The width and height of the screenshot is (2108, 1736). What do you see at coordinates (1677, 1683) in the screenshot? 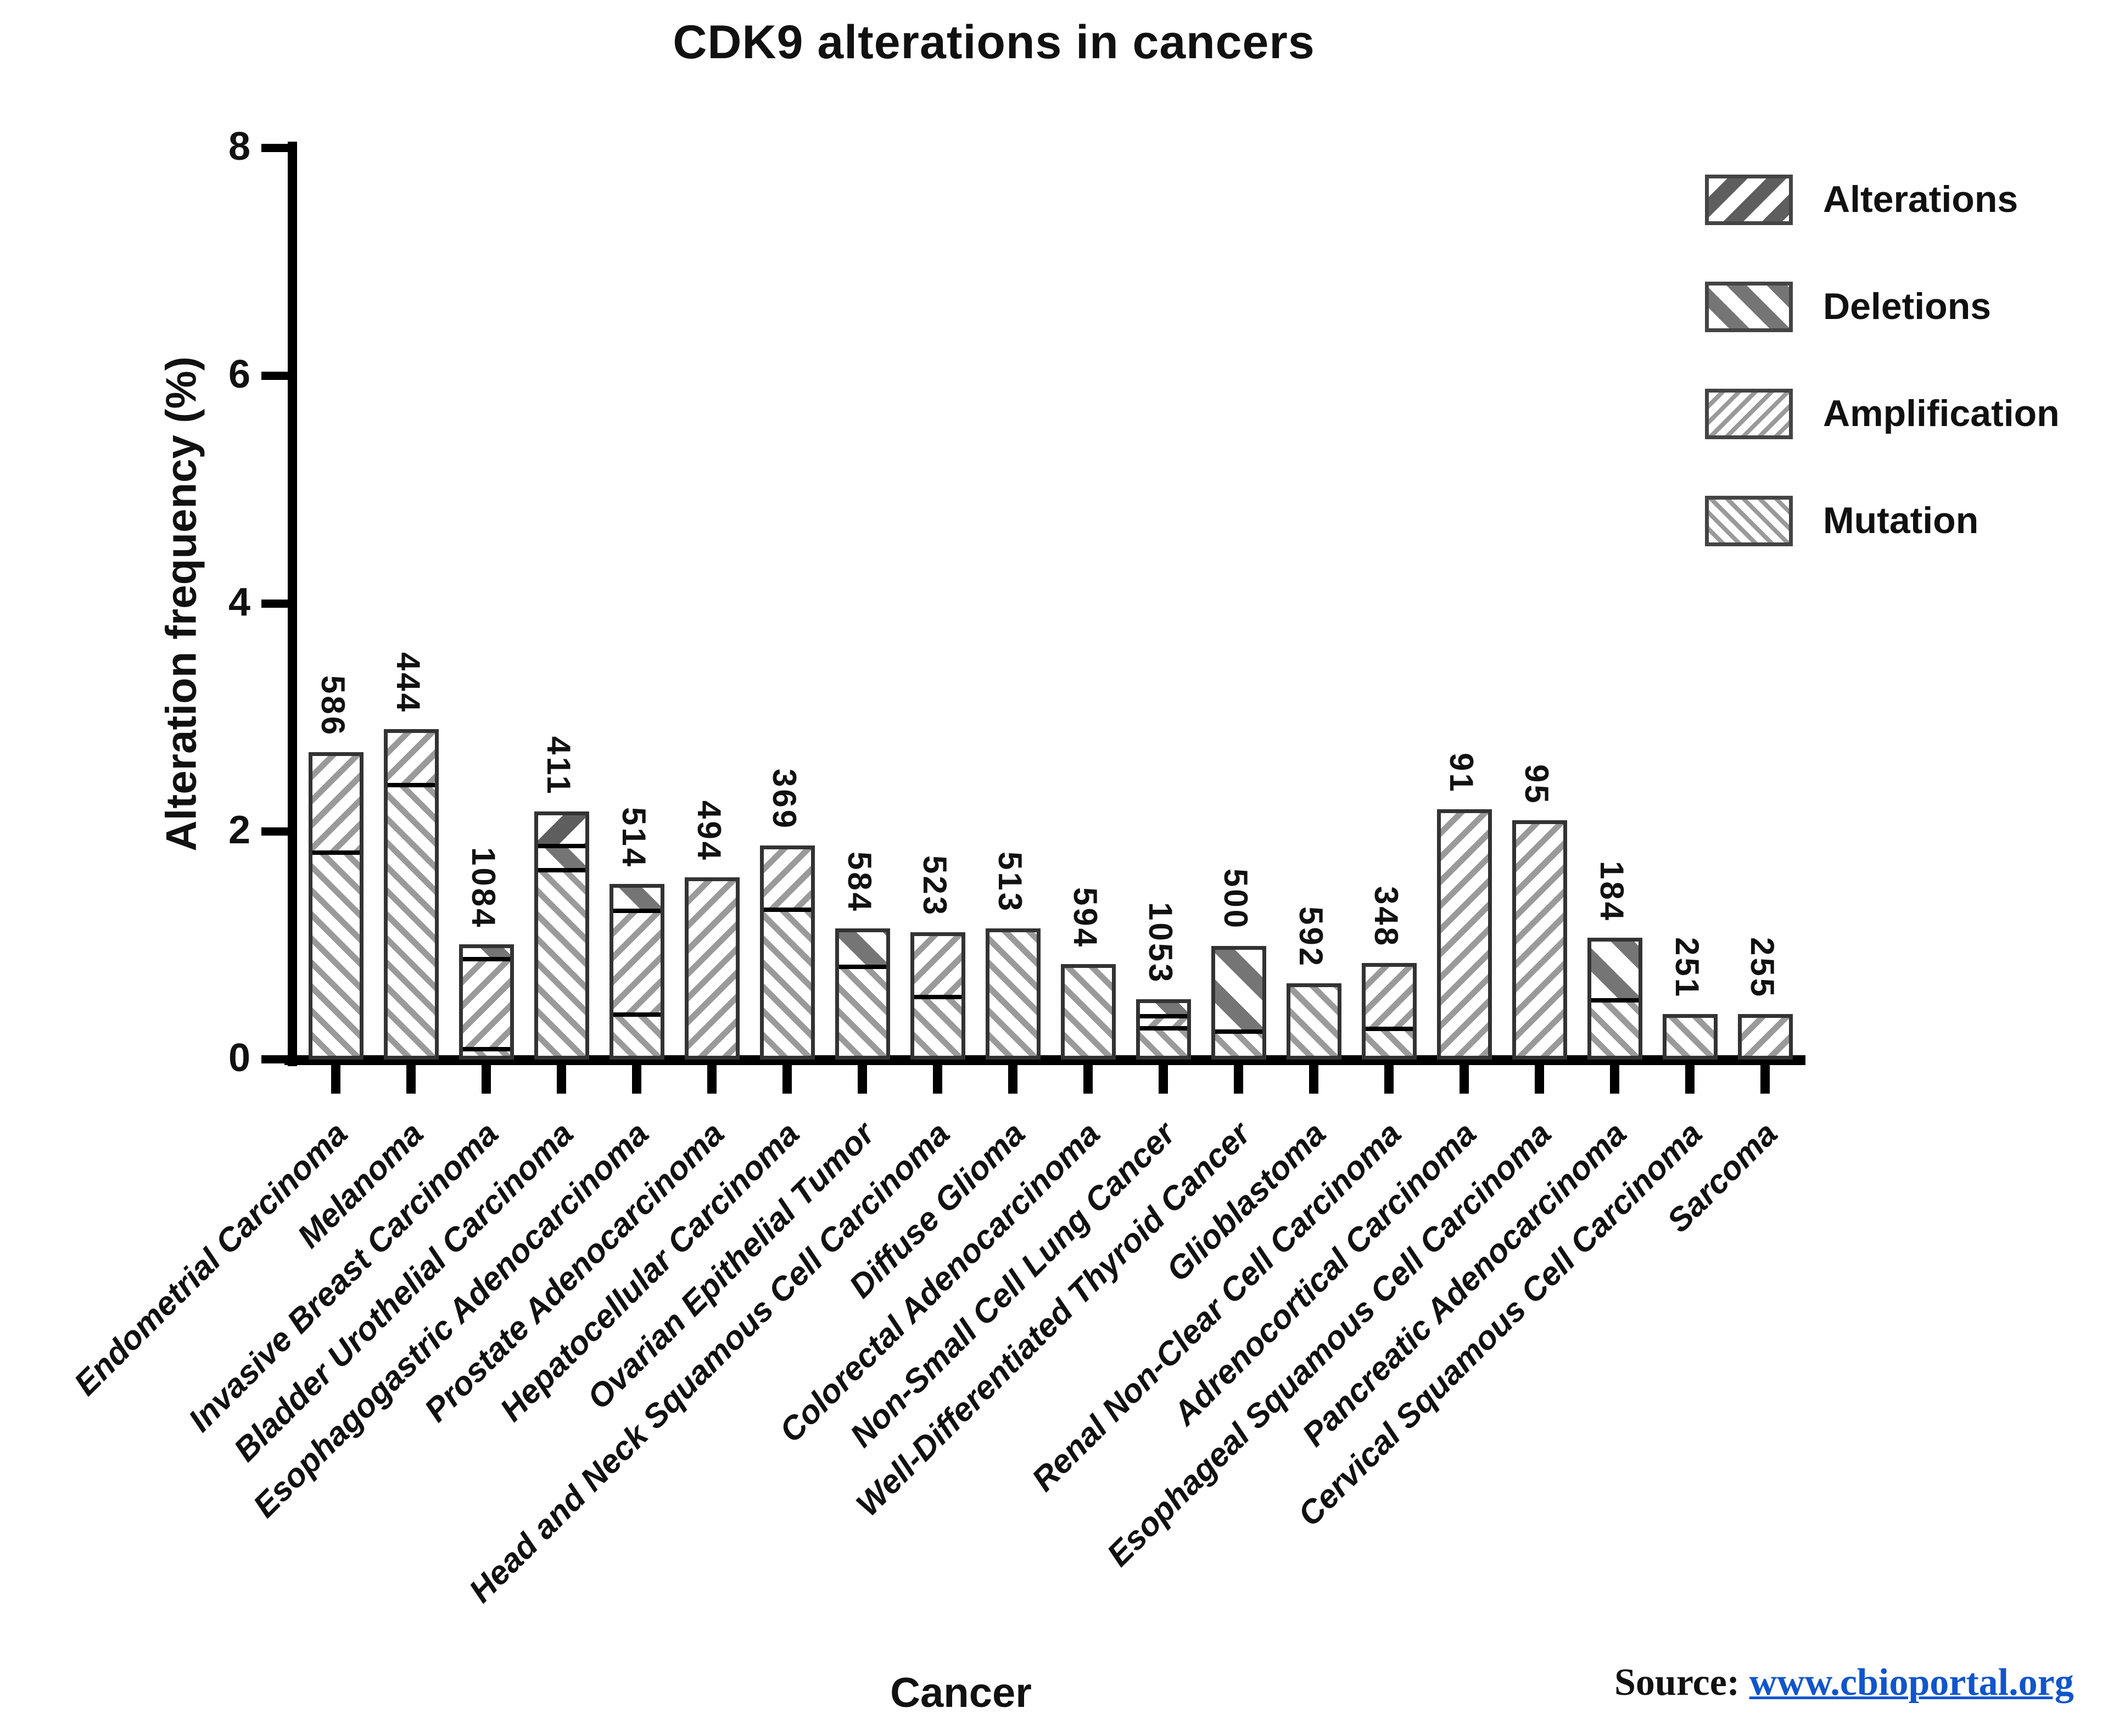
I see `source-prefix: Source:` at bounding box center [1677, 1683].